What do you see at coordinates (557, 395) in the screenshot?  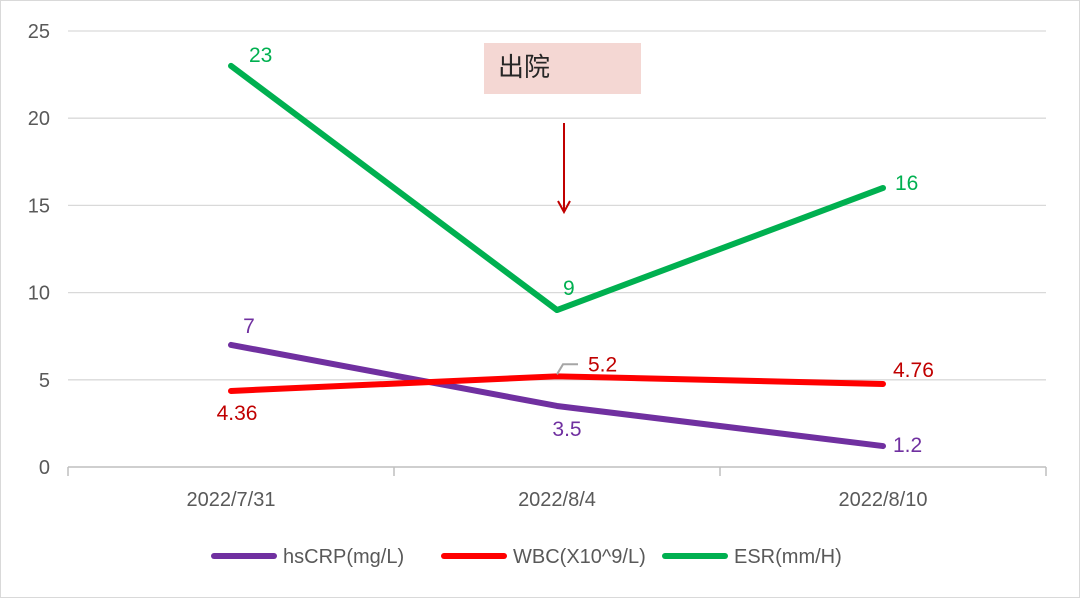 I see `series-line-hscrp-mg-l` at bounding box center [557, 395].